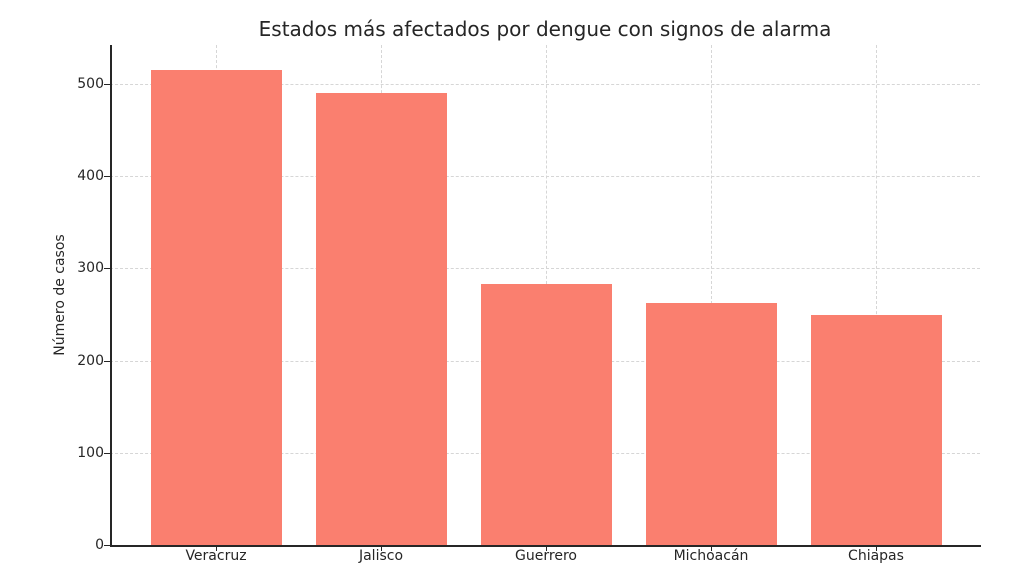 The height and width of the screenshot is (576, 1024). I want to click on x-tick-label: Chiapas, so click(876, 556).